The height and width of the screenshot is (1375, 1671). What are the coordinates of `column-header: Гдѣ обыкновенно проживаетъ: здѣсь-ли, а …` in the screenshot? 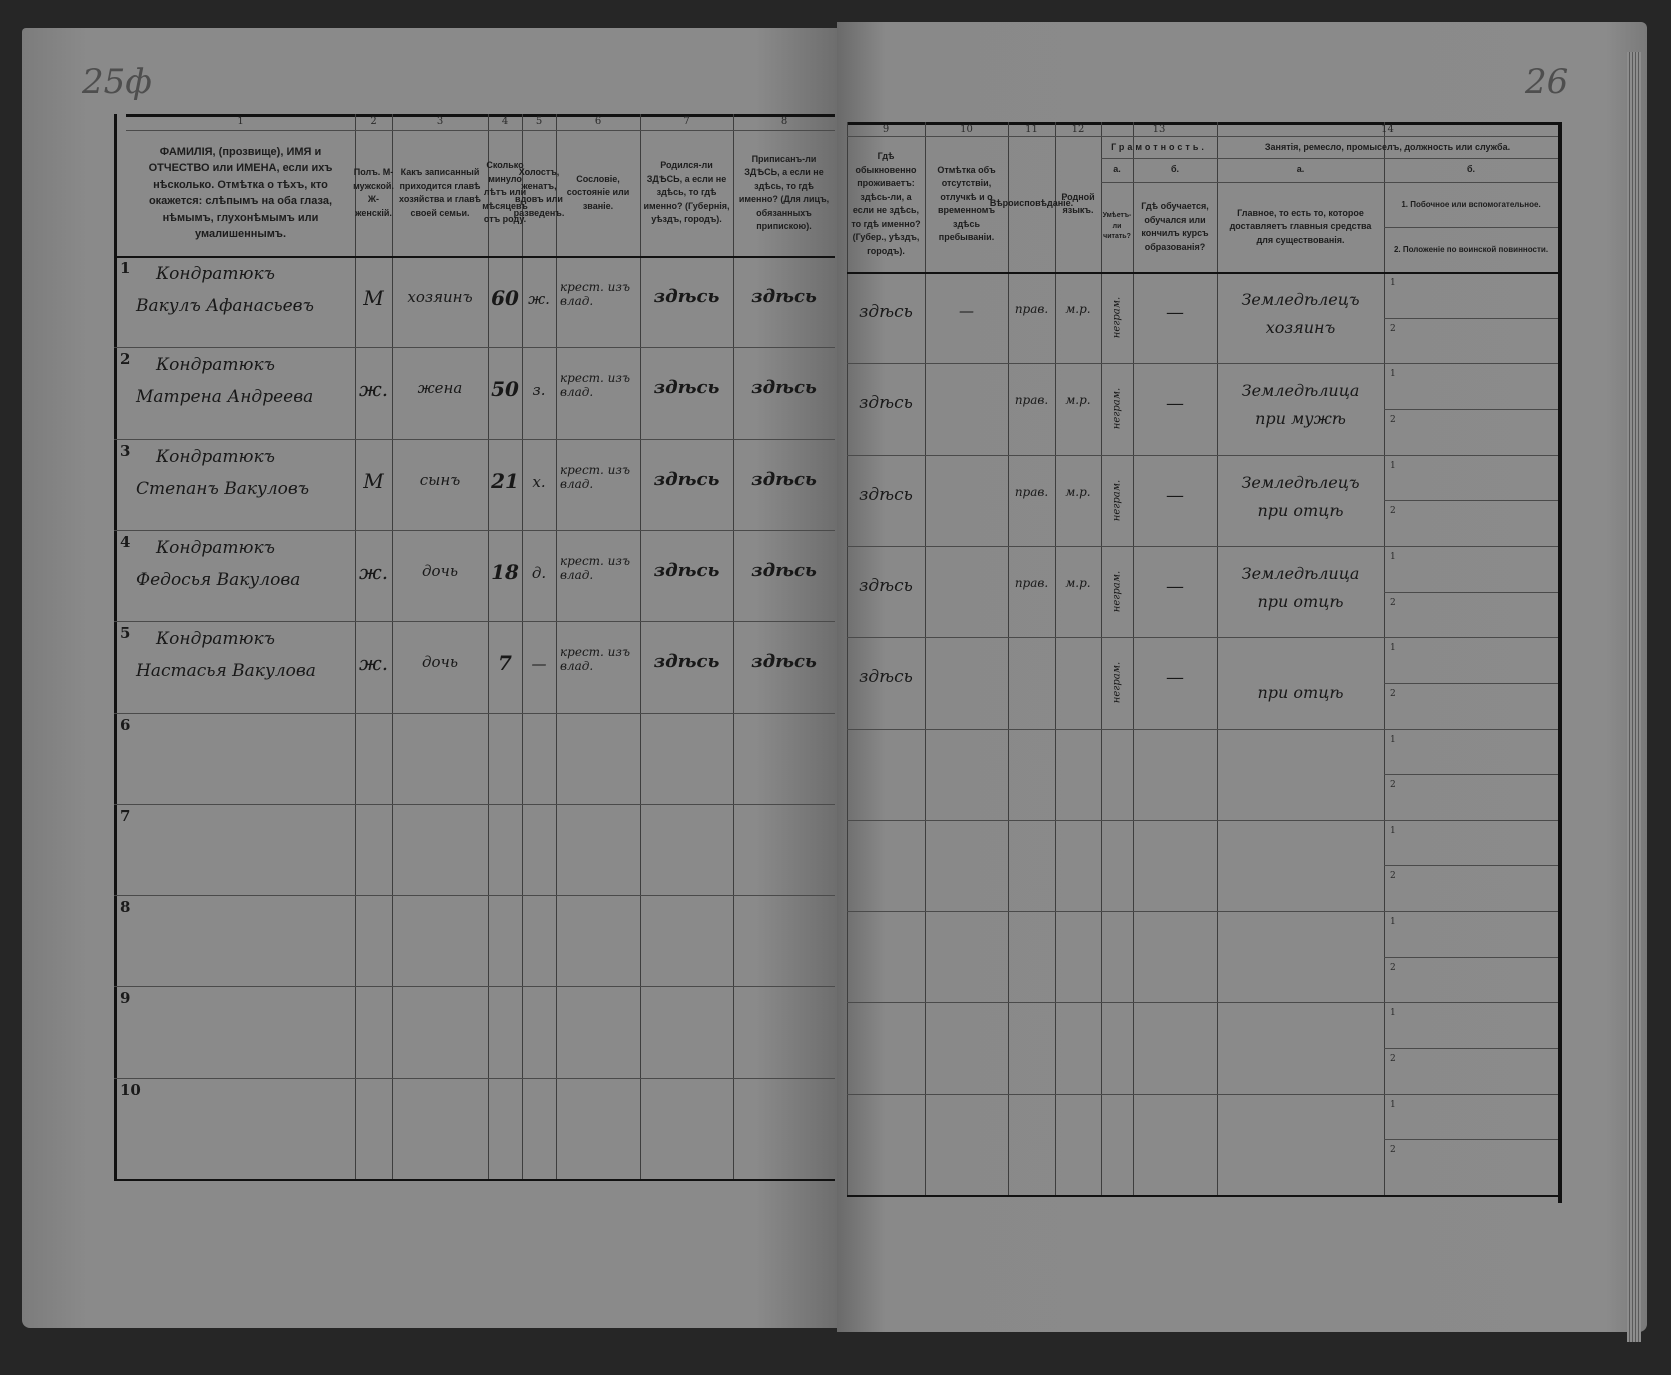 It's located at (886, 203).